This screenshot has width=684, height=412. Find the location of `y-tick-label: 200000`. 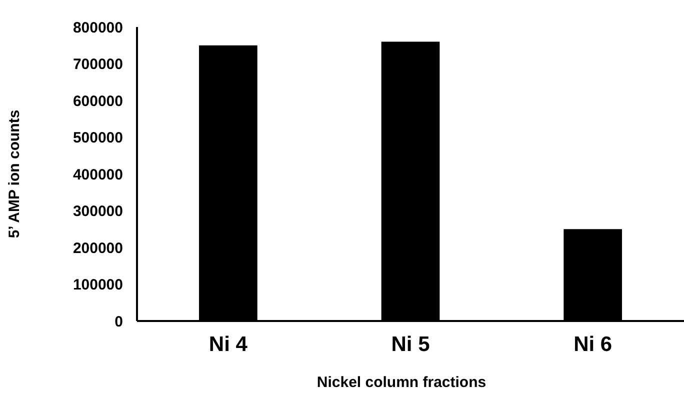

y-tick-label: 200000 is located at coordinates (97, 248).